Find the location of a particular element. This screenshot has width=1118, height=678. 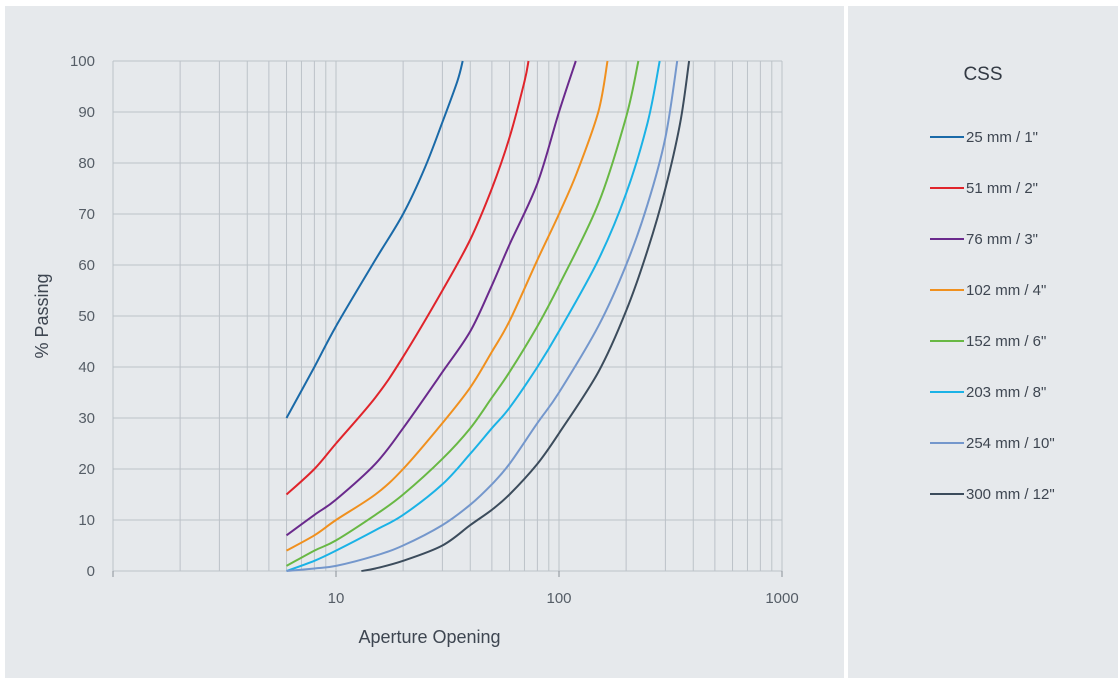

y-tick-label: 0 is located at coordinates (91, 571).